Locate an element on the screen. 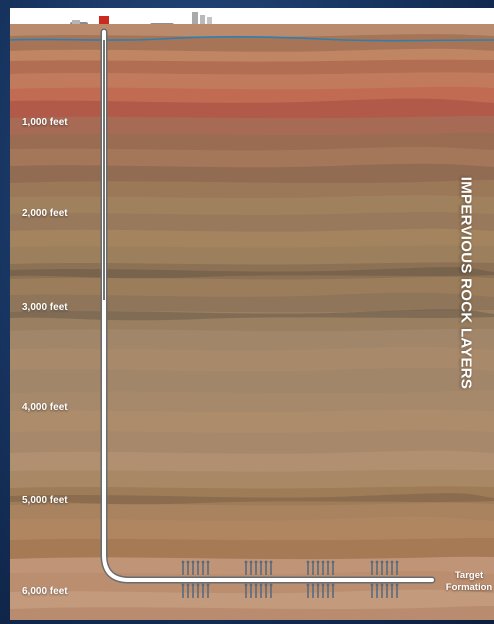 The width and height of the screenshot is (494, 624). depth-label-2000: 2,000 feet is located at coordinates (45, 213).